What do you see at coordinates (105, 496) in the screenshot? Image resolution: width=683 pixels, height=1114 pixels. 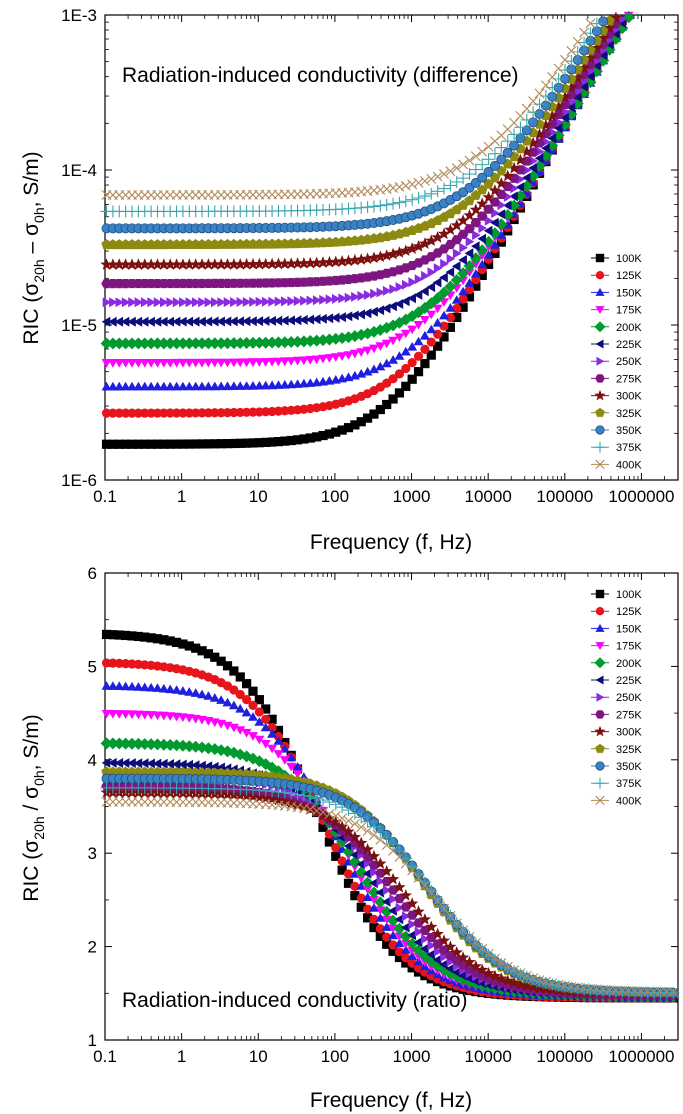 I see `x-tick-label: 0.1` at bounding box center [105, 496].